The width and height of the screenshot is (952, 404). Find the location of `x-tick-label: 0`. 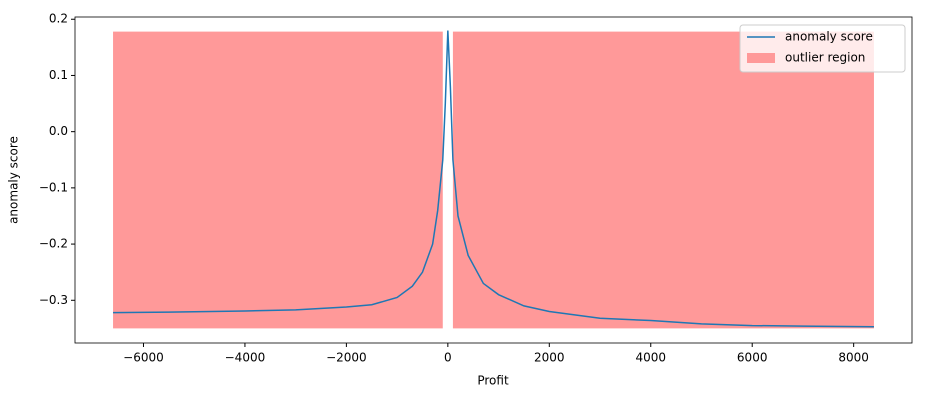

x-tick-label: 0 is located at coordinates (448, 358).